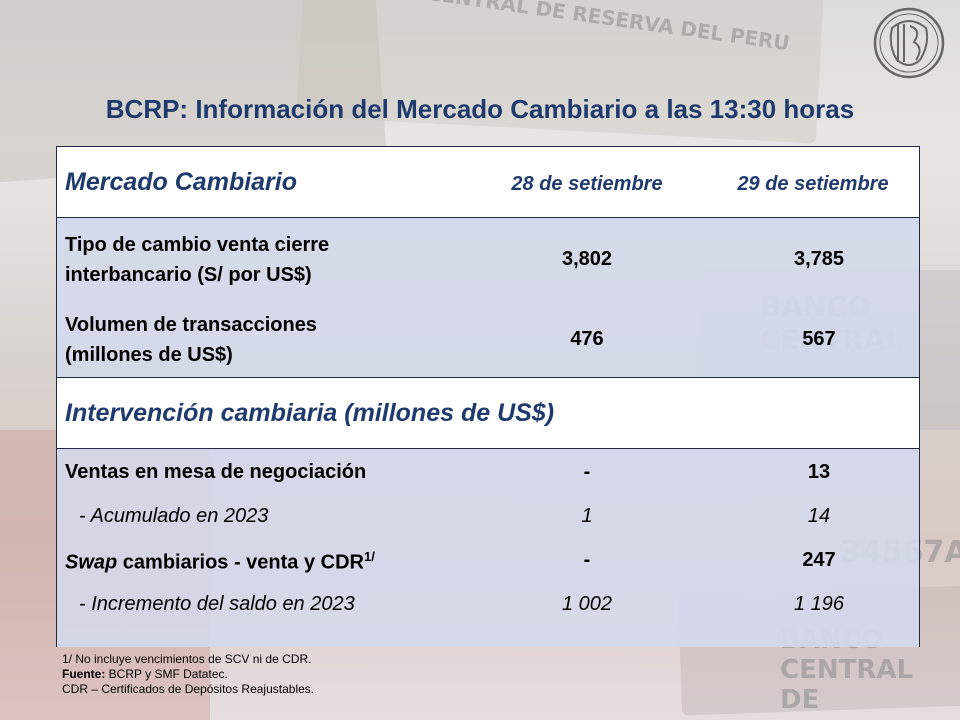 The image size is (960, 720). Describe the element at coordinates (188, 275) in the screenshot. I see `row-label-line: interbancario (S/ por US$)` at that location.